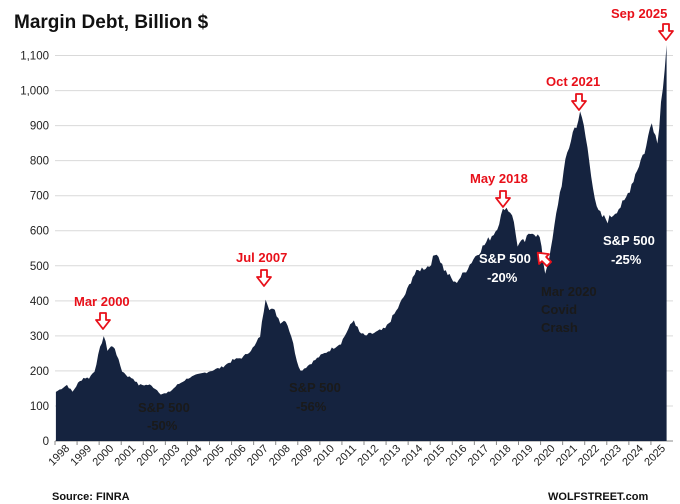 This screenshot has height=504, width=680. What do you see at coordinates (39, 337) in the screenshot?
I see `y-tick-label: 300` at bounding box center [39, 337].